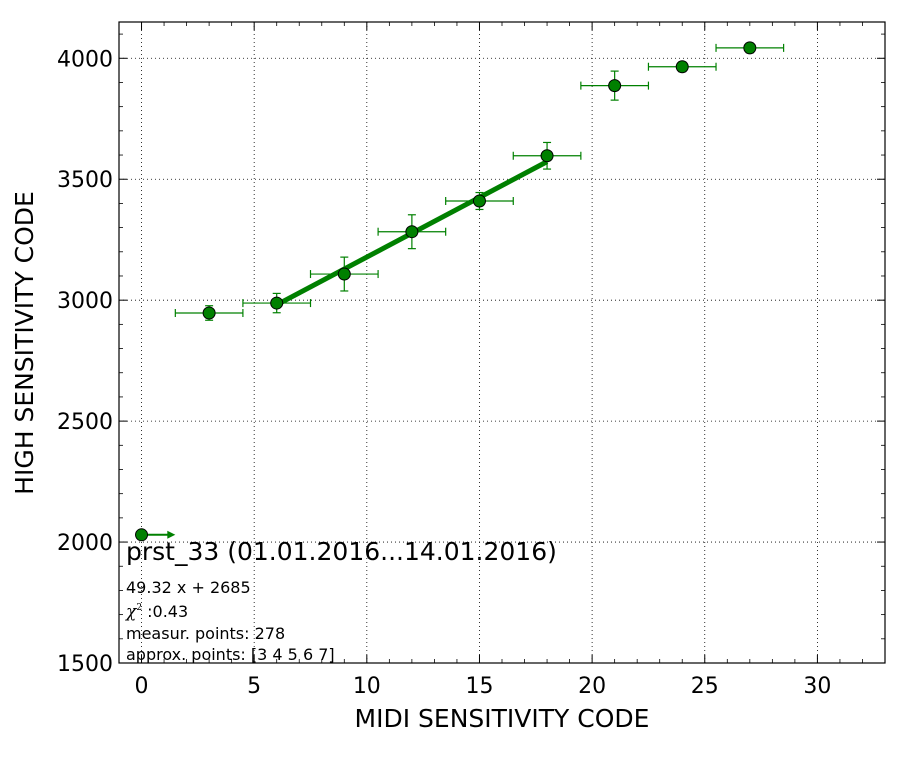 Image resolution: width=912 pixels, height=762 pixels. I want to click on x-tick-label: 25, so click(705, 686).